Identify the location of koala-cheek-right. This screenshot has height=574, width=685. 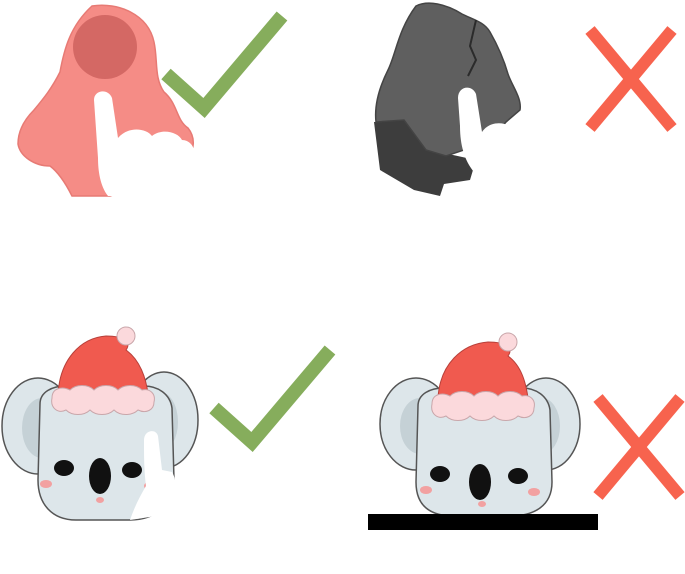
(534, 492).